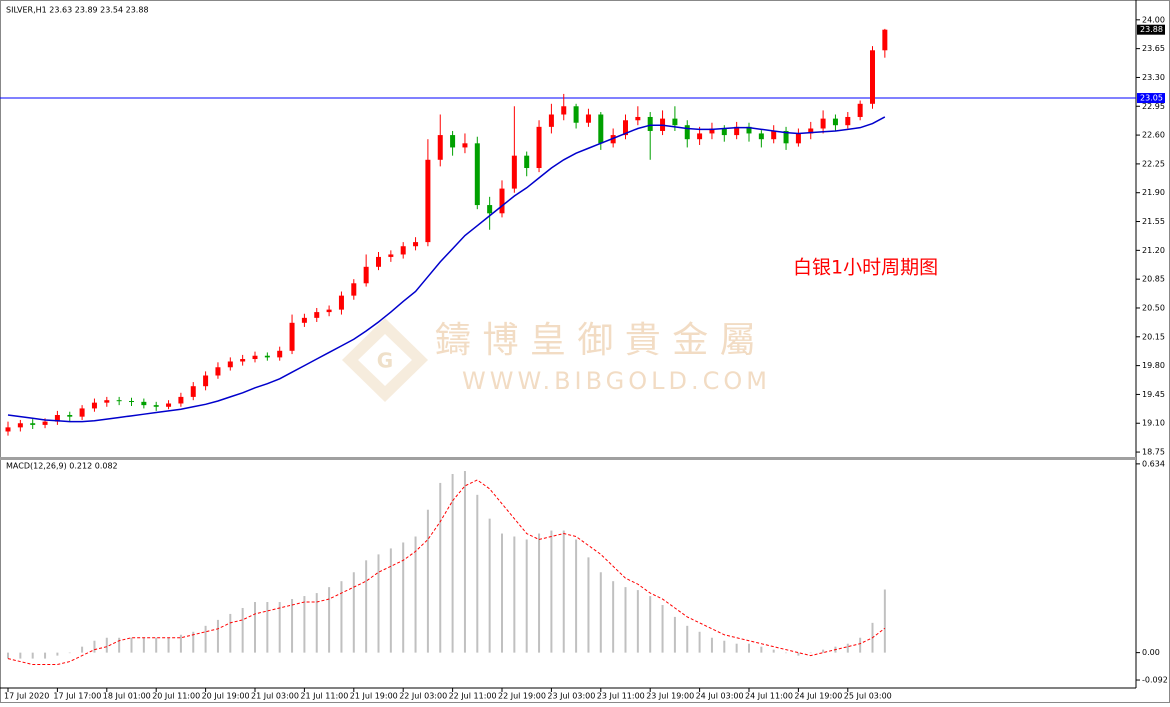 This screenshot has height=707, width=1170. I want to click on y-tick-label: 21.90, so click(1153, 192).